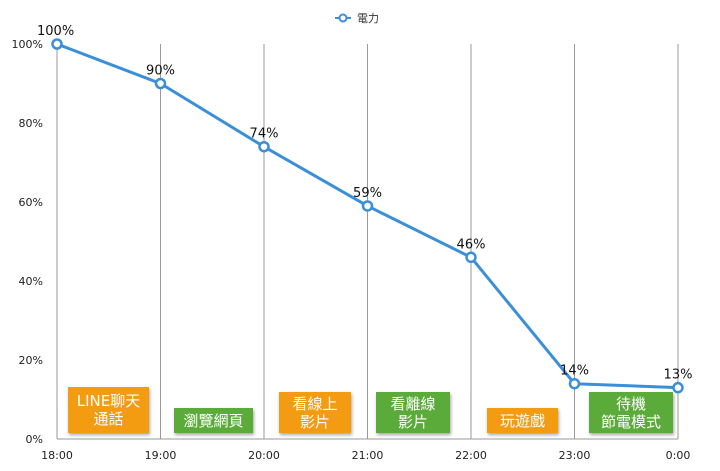  What do you see at coordinates (264, 134) in the screenshot?
I see `data-label: 74%` at bounding box center [264, 134].